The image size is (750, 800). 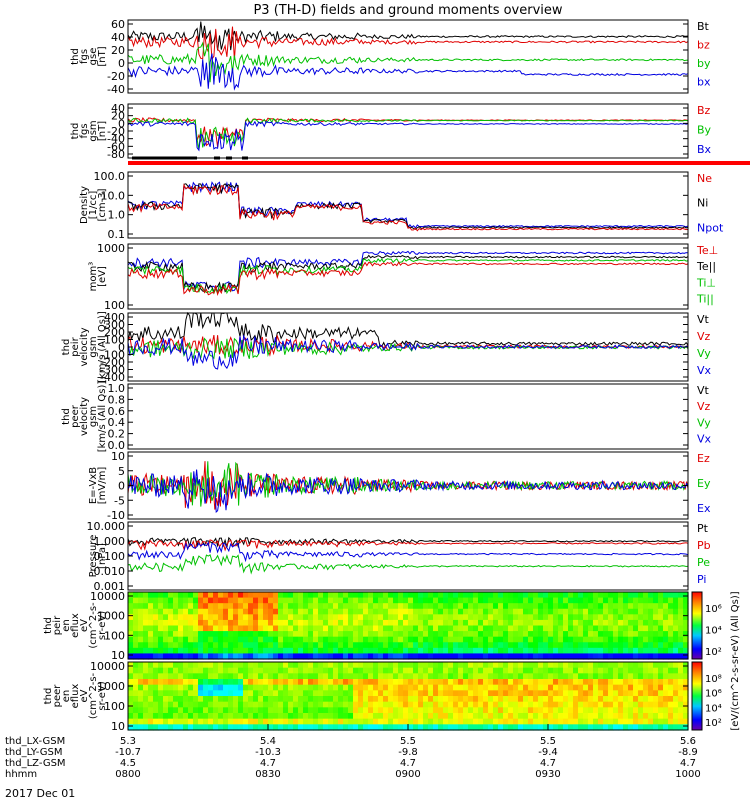 I want to click on legend-label: Bz, so click(x=704, y=110).